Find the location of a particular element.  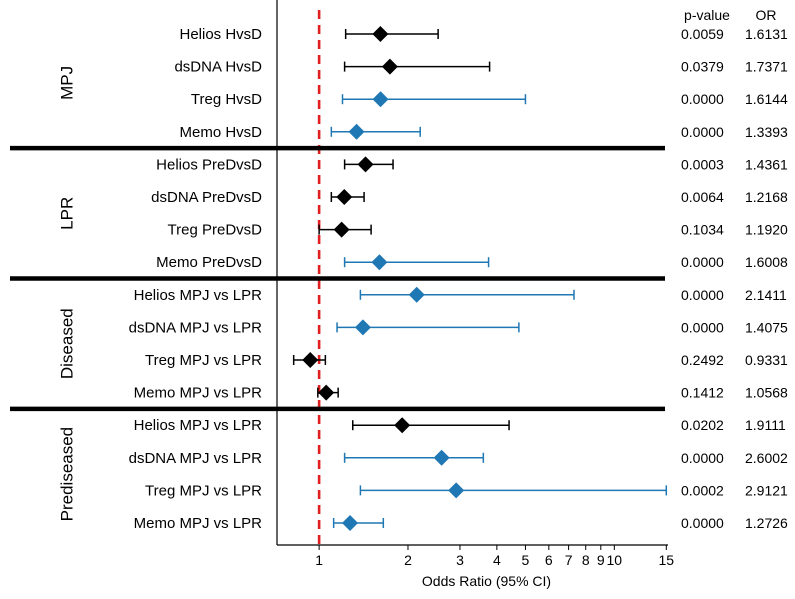

or-cell: 1.6144 is located at coordinates (766, 99).